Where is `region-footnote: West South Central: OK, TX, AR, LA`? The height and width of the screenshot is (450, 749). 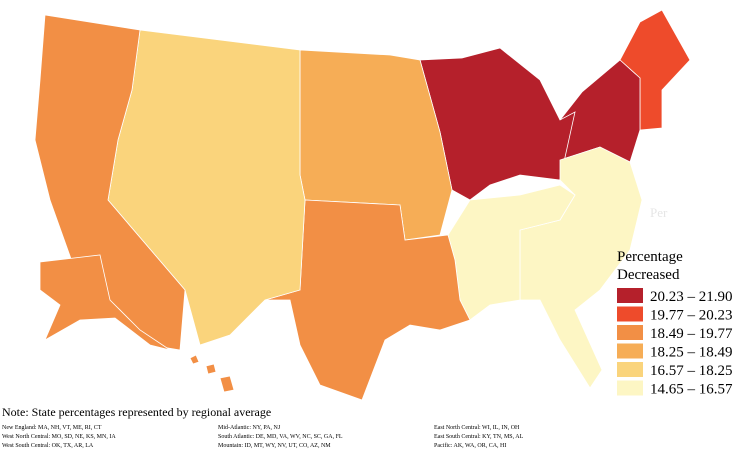 region-footnote: West South Central: OK, TX, AR, LA is located at coordinates (48, 446).